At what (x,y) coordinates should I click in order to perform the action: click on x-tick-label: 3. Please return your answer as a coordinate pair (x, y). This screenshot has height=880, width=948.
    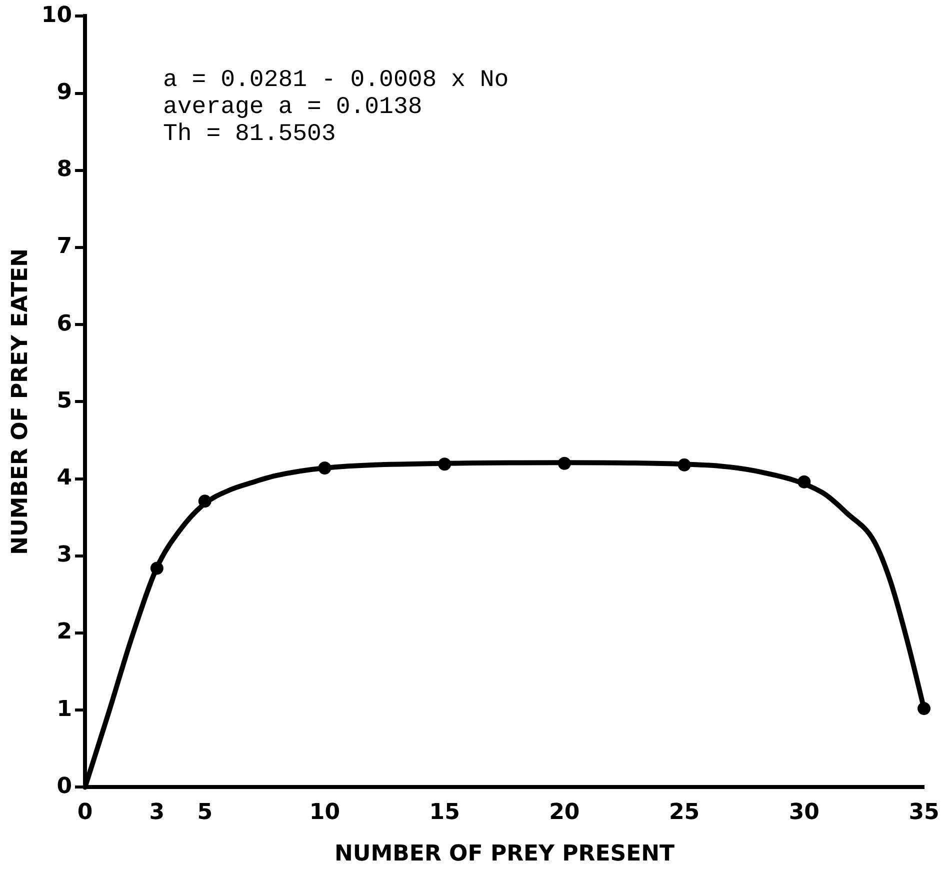
    Looking at the image, I should click on (157, 813).